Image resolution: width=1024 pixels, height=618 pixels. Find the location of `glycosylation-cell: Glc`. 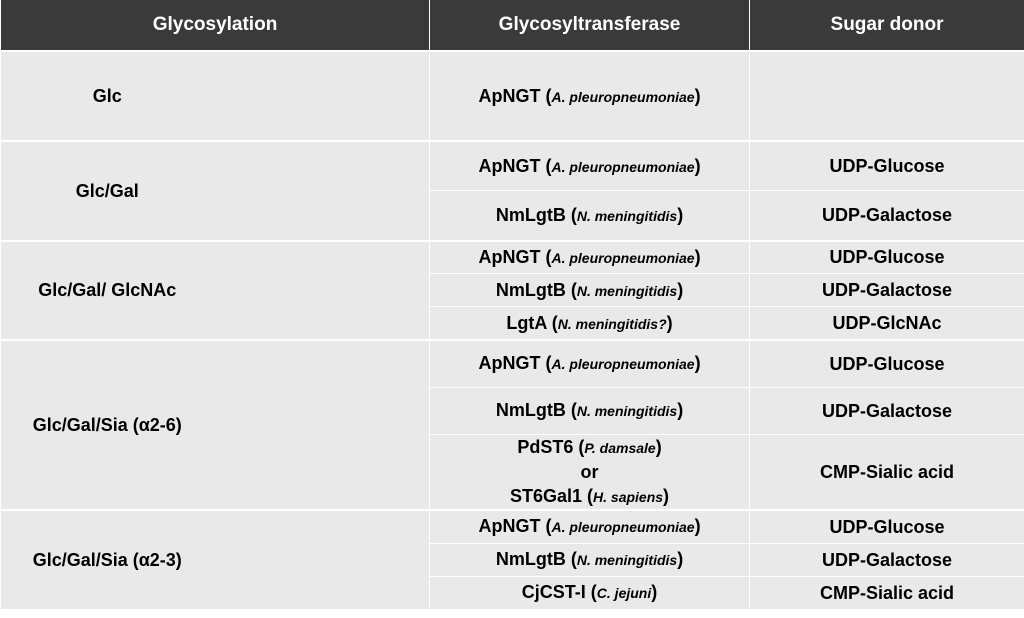

glycosylation-cell: Glc is located at coordinates (107, 95).